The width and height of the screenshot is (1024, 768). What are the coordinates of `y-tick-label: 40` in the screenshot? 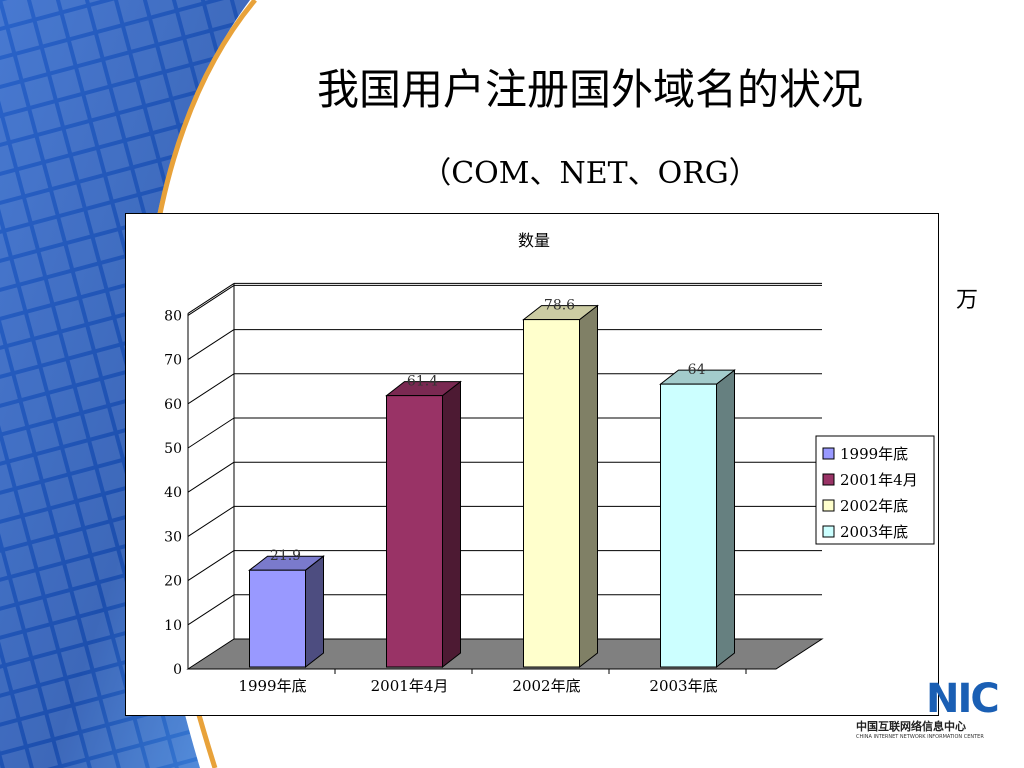 It's located at (173, 493).